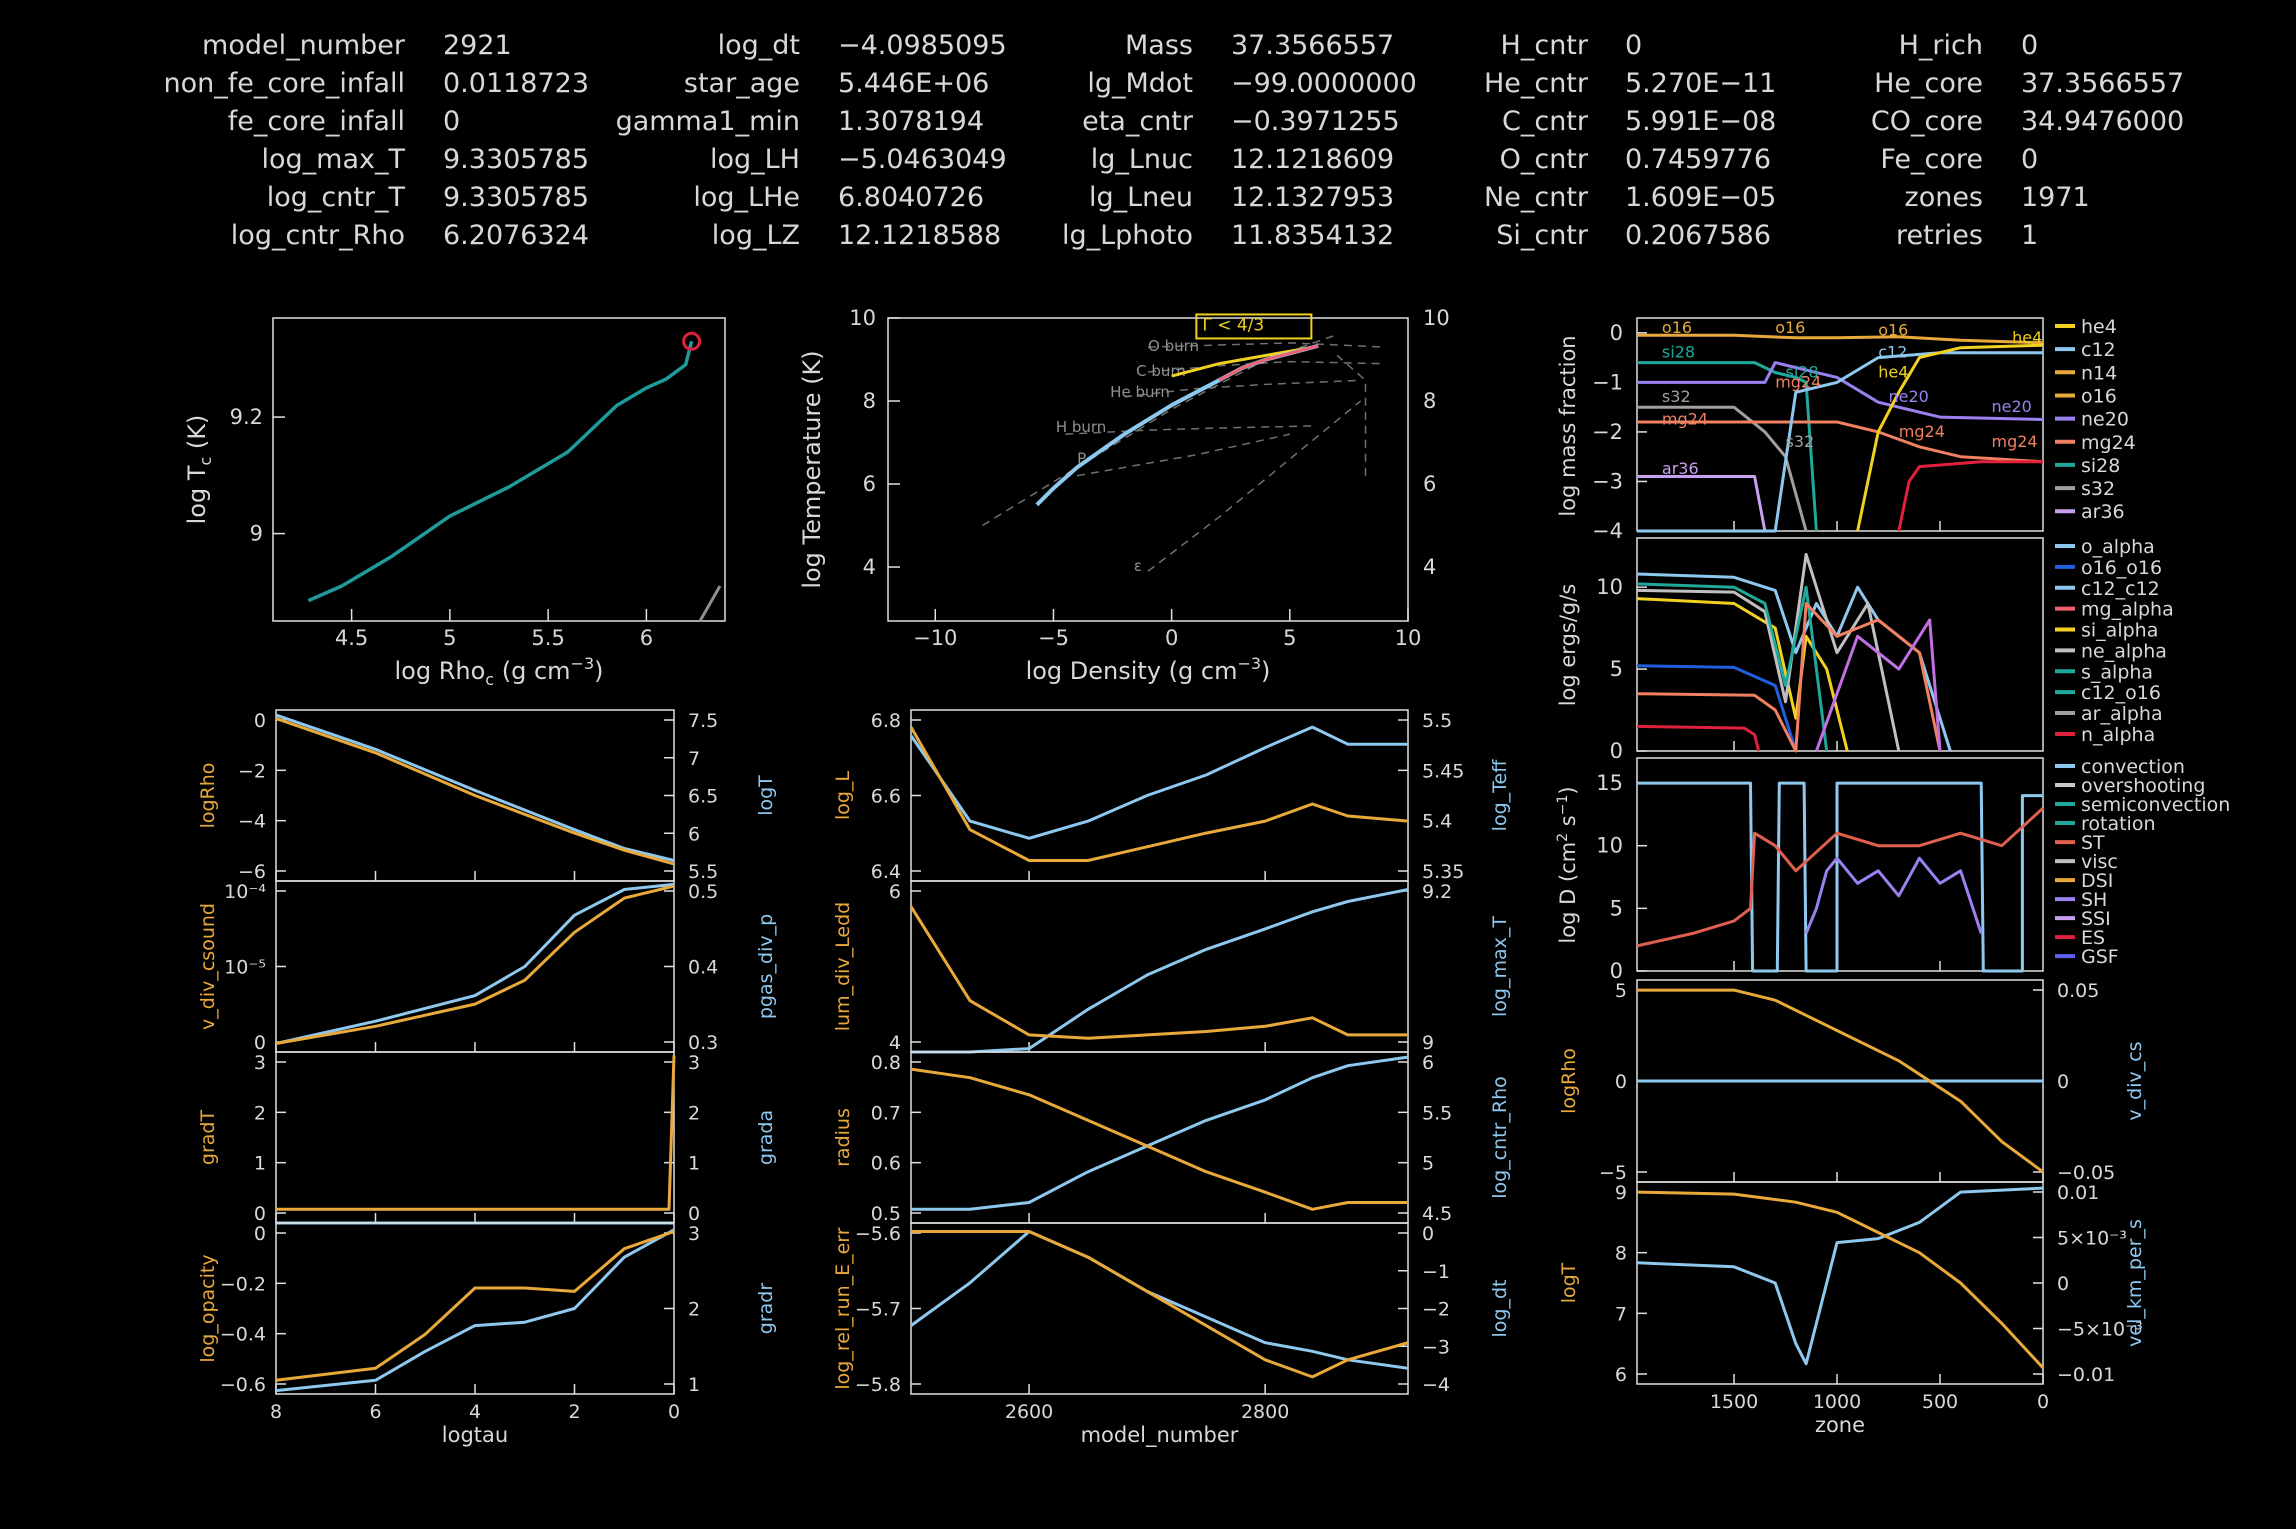 The height and width of the screenshot is (1529, 2296). I want to click on comp-frame, so click(1840, 424).